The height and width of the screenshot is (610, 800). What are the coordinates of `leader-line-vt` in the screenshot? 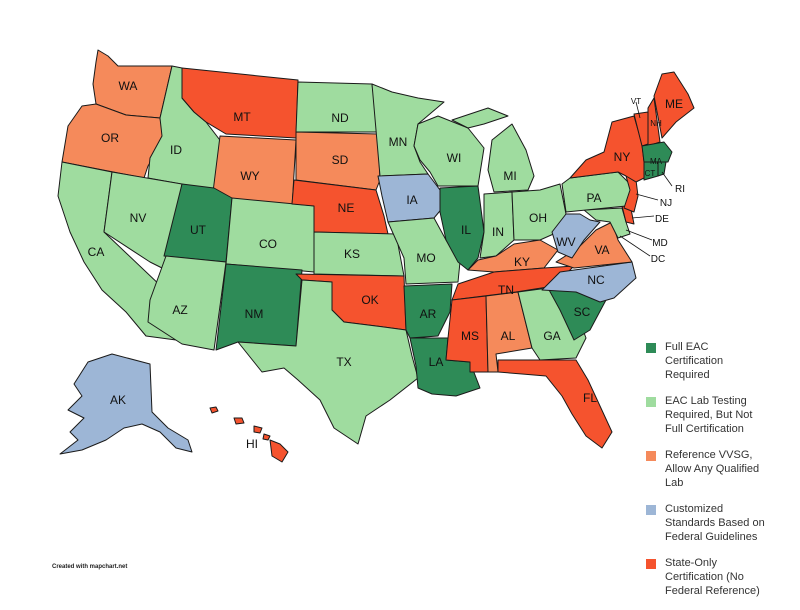 It's located at (638, 110).